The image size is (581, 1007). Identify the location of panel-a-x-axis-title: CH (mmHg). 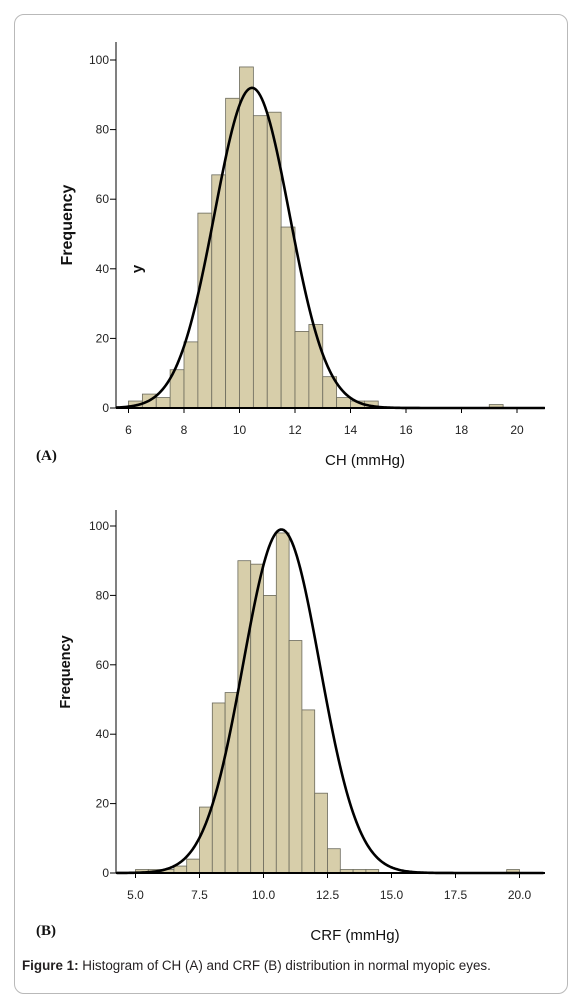
(365, 460).